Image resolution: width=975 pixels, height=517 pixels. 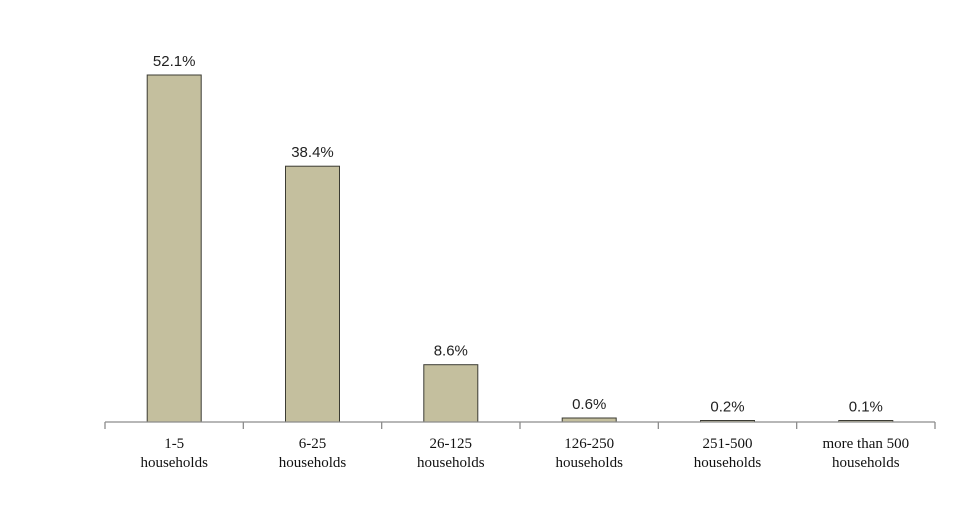 I want to click on category-label-4-line-1: households, so click(x=728, y=463).